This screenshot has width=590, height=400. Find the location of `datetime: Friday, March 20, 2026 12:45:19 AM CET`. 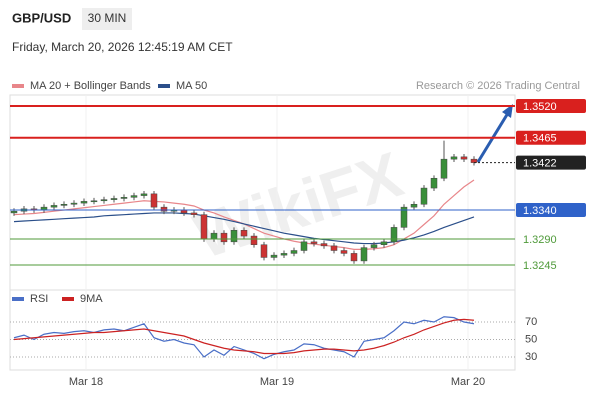

datetime: Friday, March 20, 2026 12:45:19 AM CET is located at coordinates (122, 47).